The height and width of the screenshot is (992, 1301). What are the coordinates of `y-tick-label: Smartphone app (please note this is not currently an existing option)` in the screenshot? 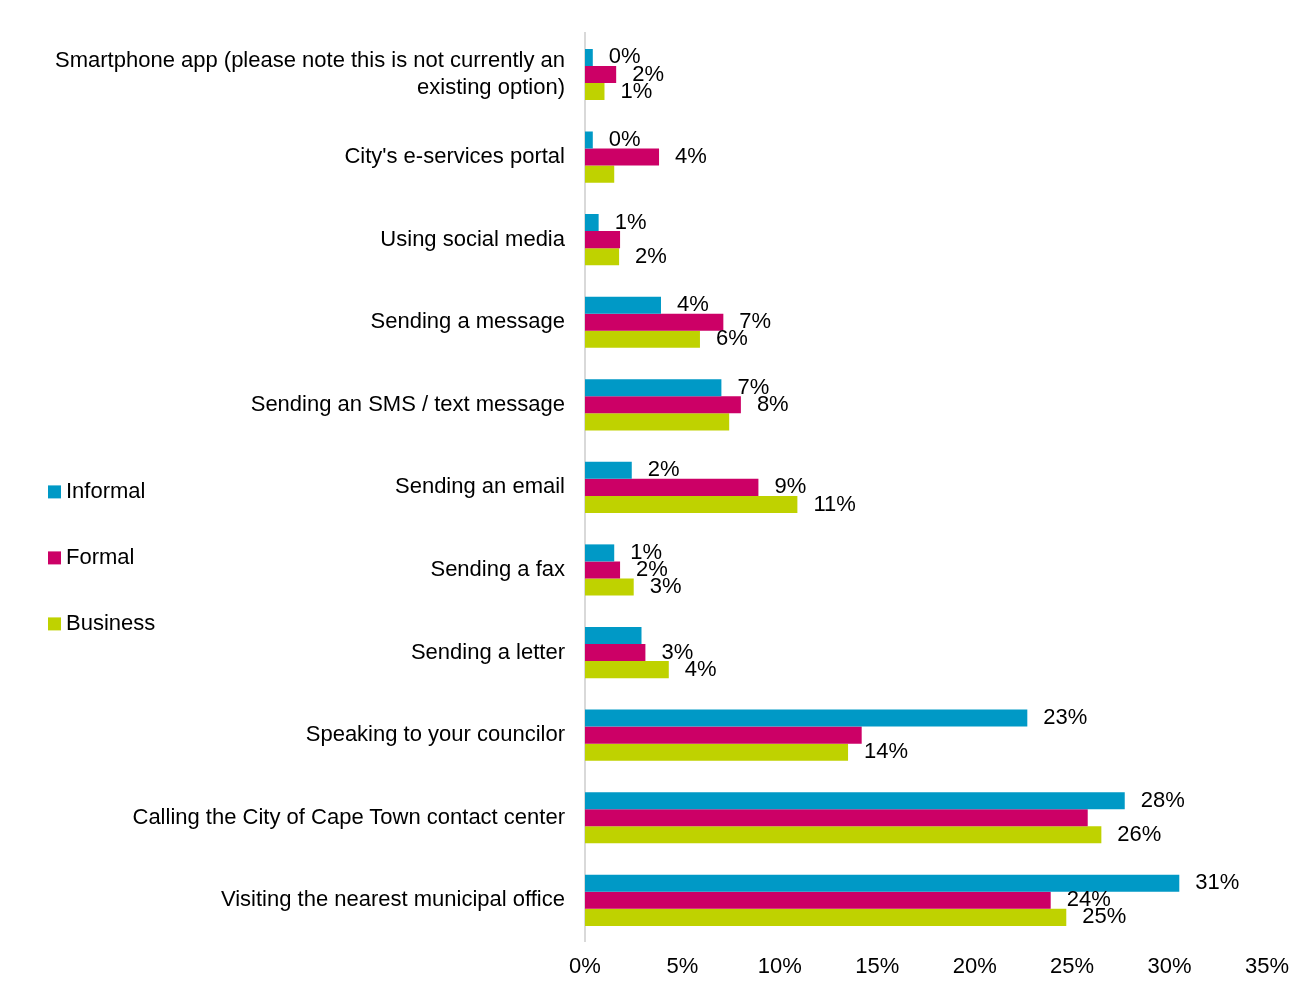 It's located at (310, 73).